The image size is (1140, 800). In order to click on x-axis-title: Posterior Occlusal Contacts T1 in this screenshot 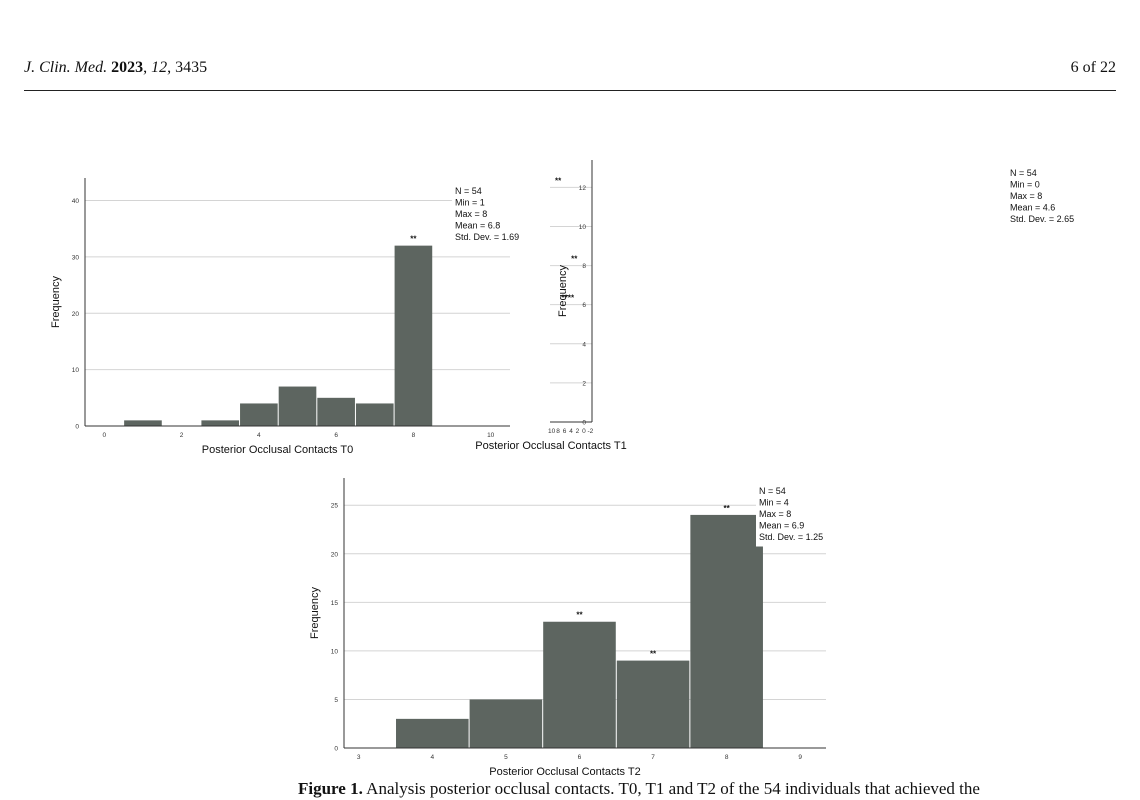, I will do `click(550, 446)`.